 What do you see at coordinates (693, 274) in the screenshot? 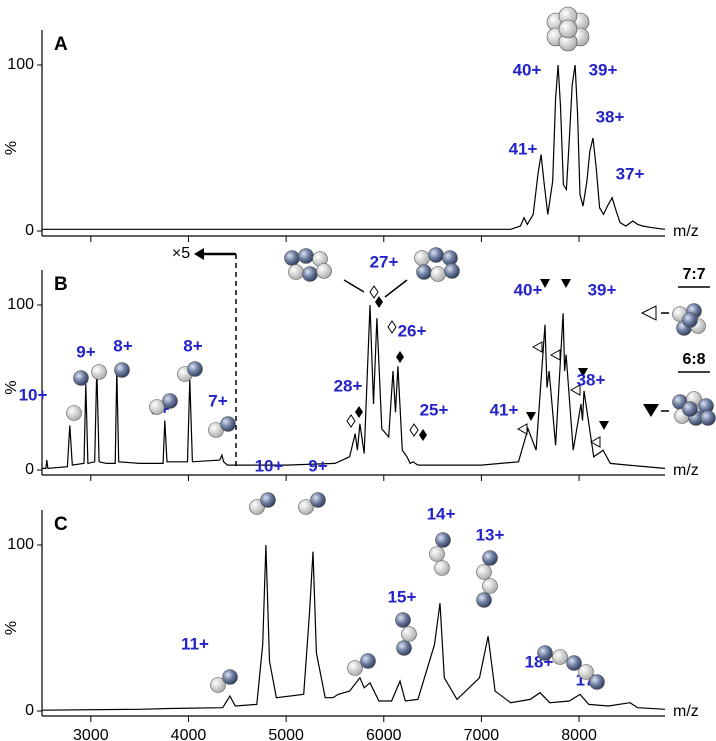
I see `legend-label: 7:7` at bounding box center [693, 274].